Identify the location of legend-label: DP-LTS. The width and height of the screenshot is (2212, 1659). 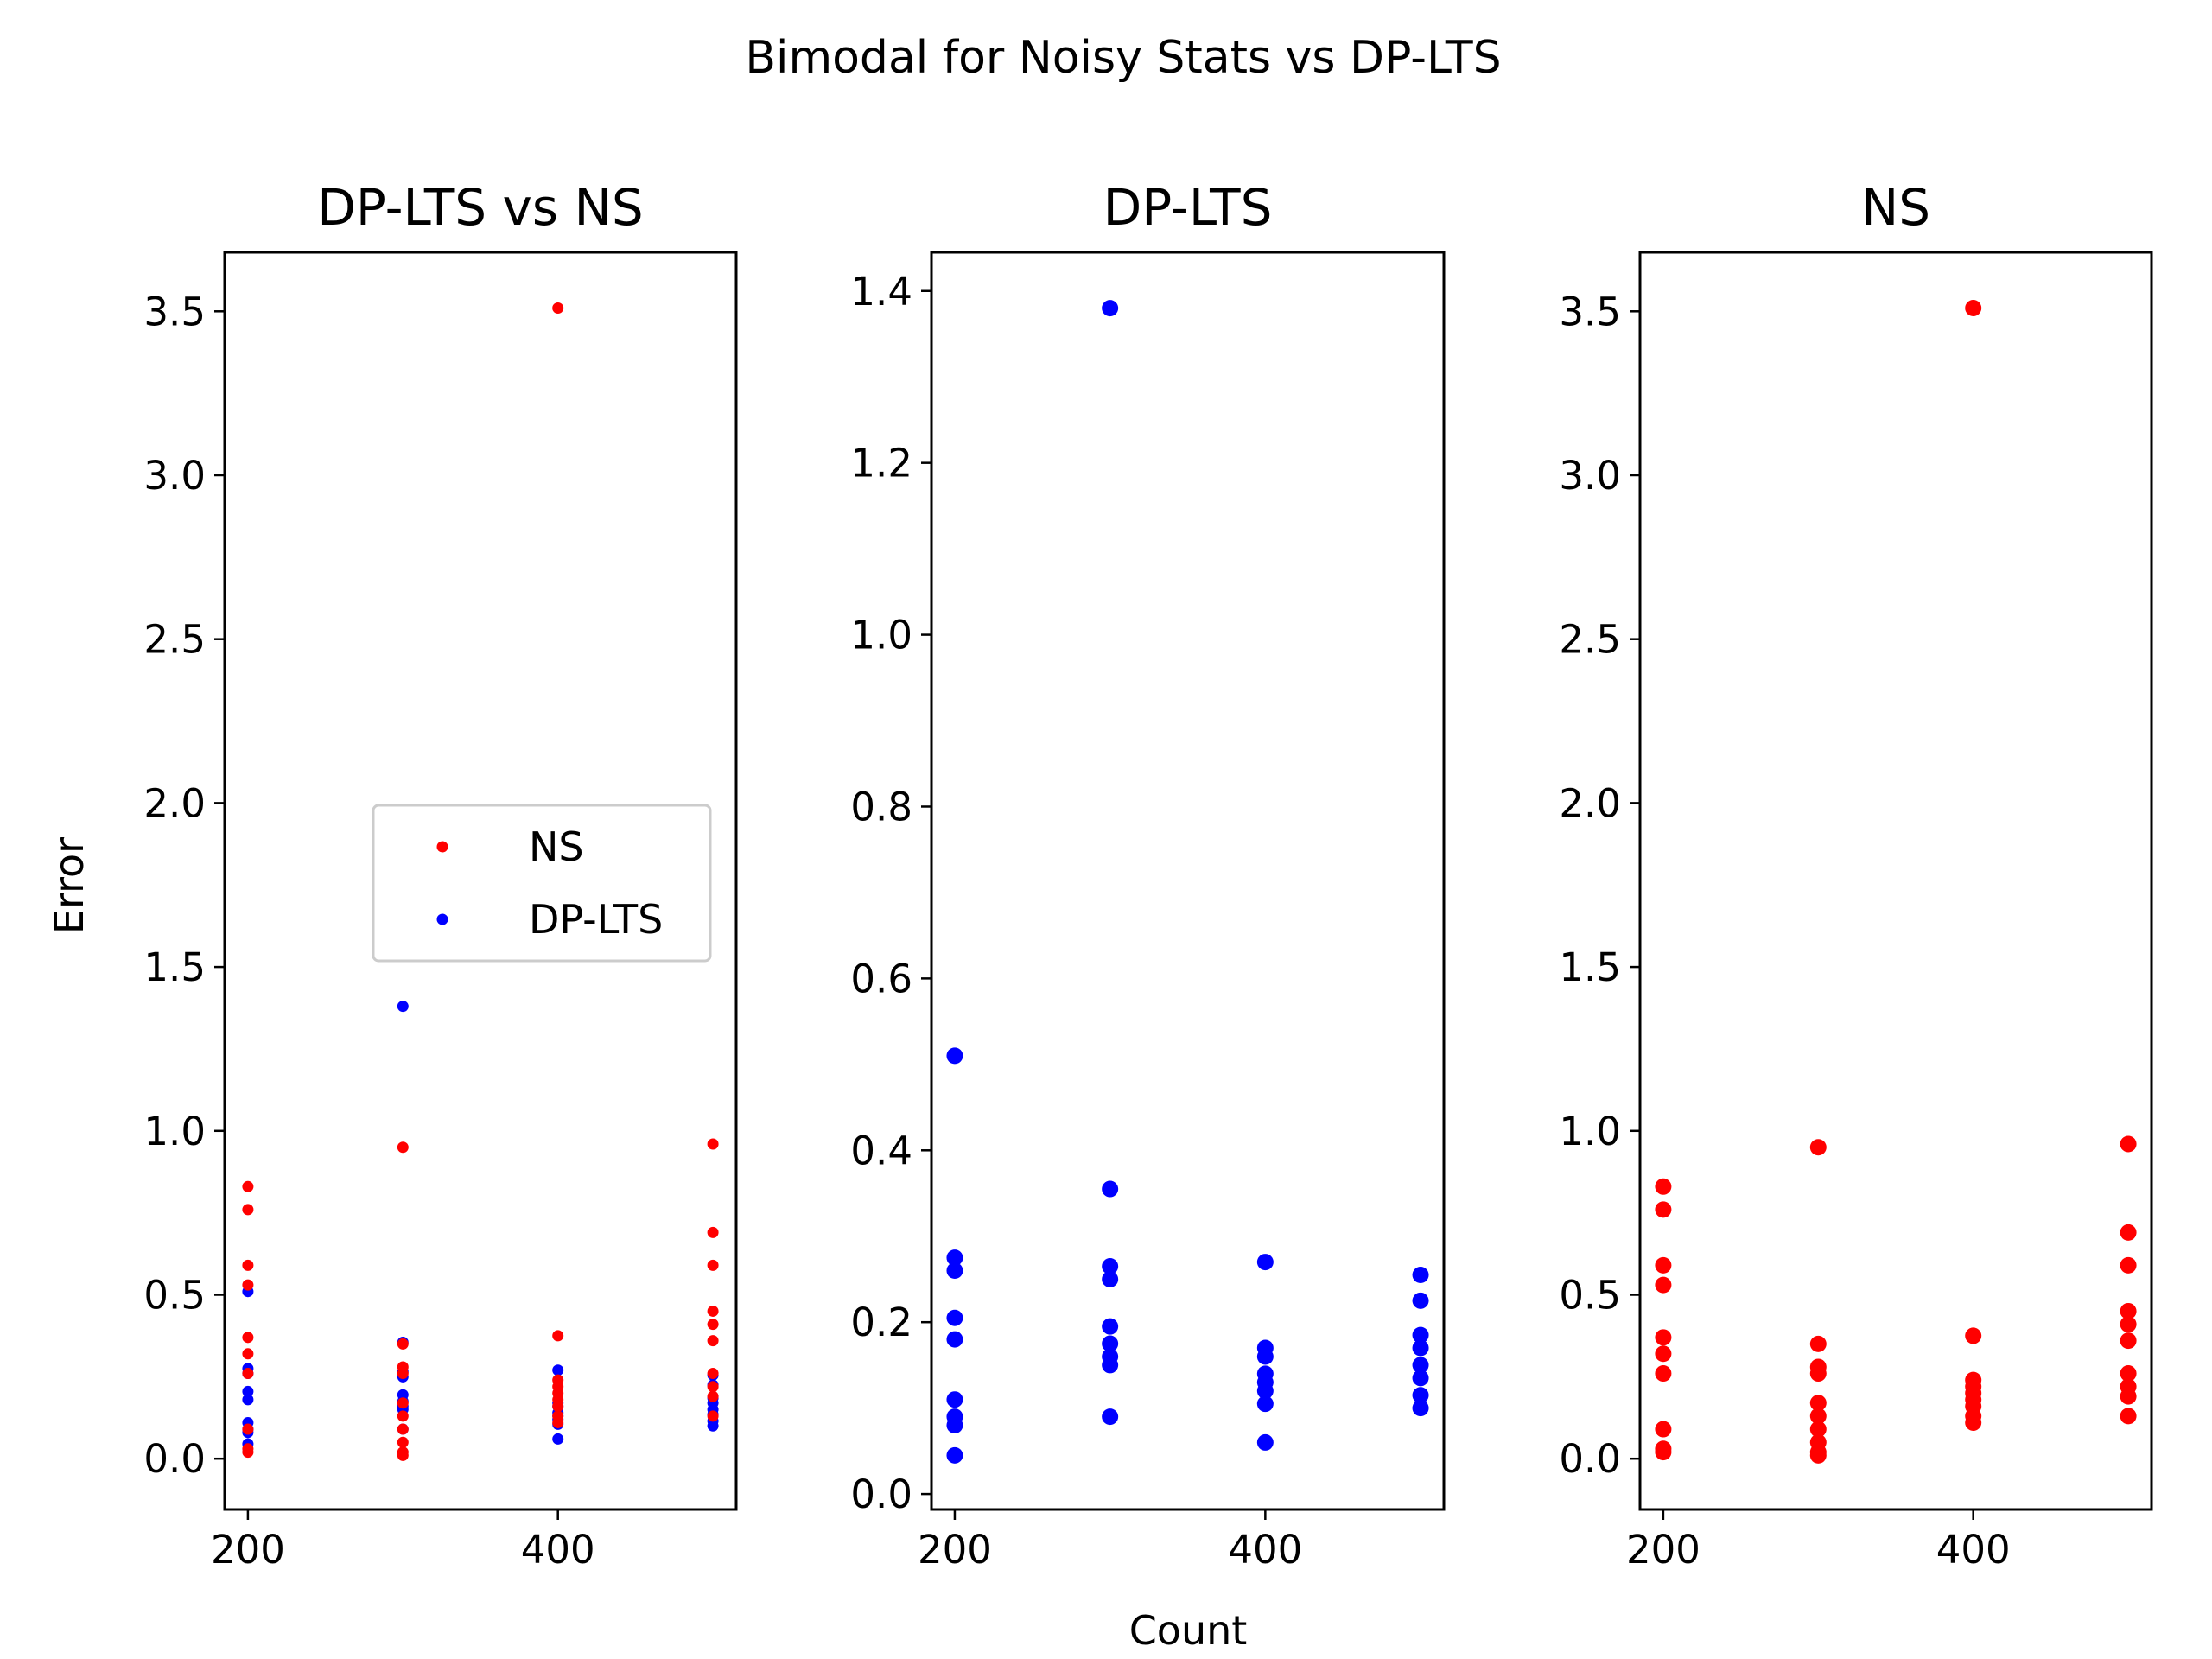
(596, 919).